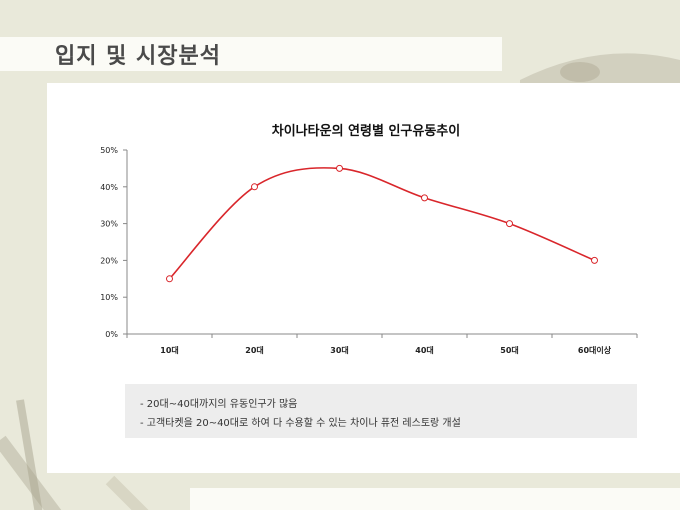  What do you see at coordinates (219, 404) in the screenshot?
I see `note-line-1: - 20대~40대까지의 유동인구가 많음` at bounding box center [219, 404].